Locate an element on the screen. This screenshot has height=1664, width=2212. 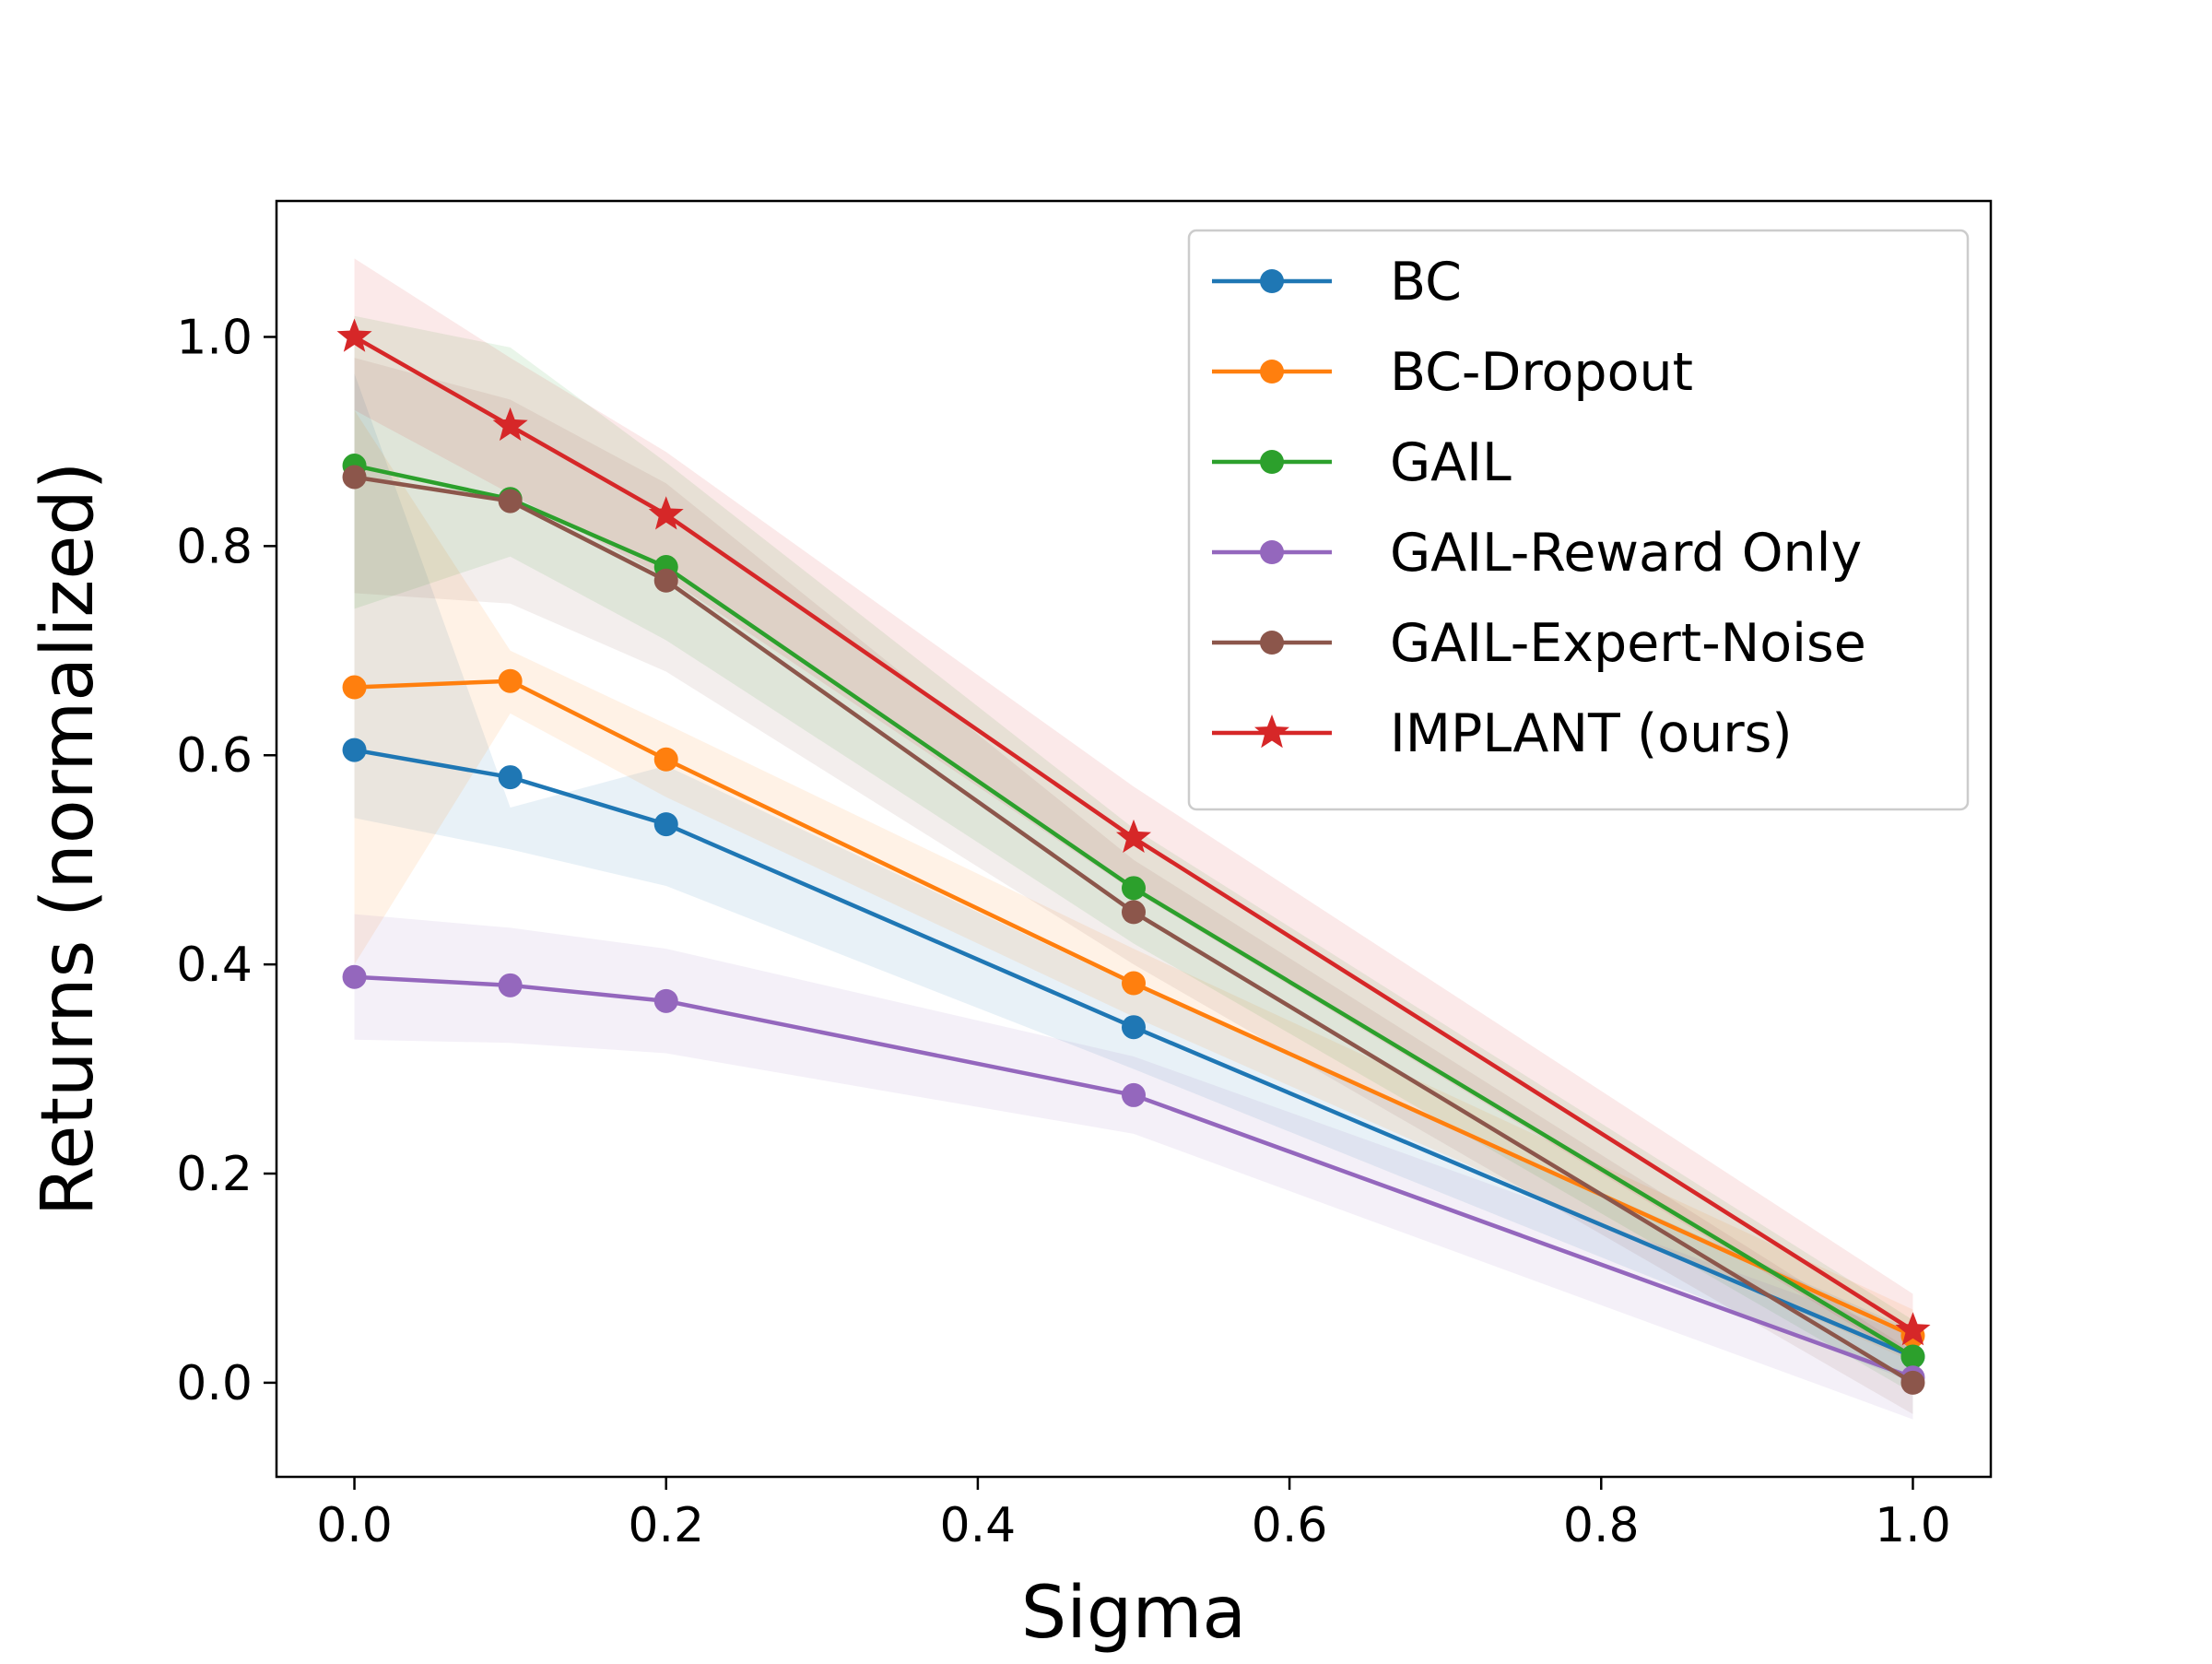
legend-label-gail-expert-noise: GAIL-Expert-Noise is located at coordinates (1628, 643).